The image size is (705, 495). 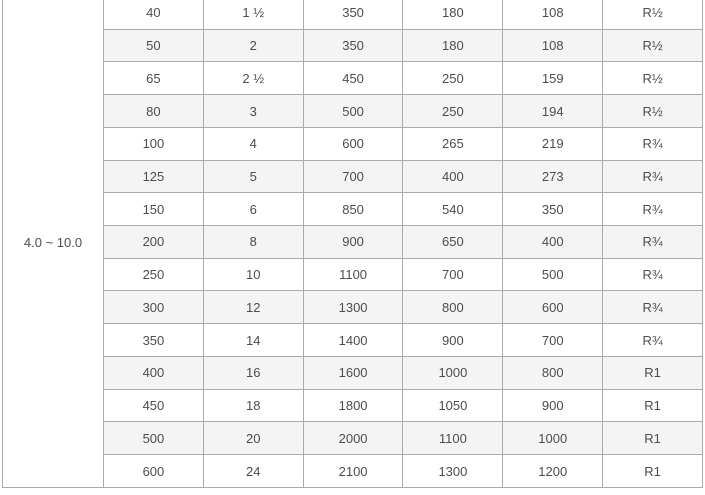 I want to click on table-cell: 900, so click(x=453, y=340).